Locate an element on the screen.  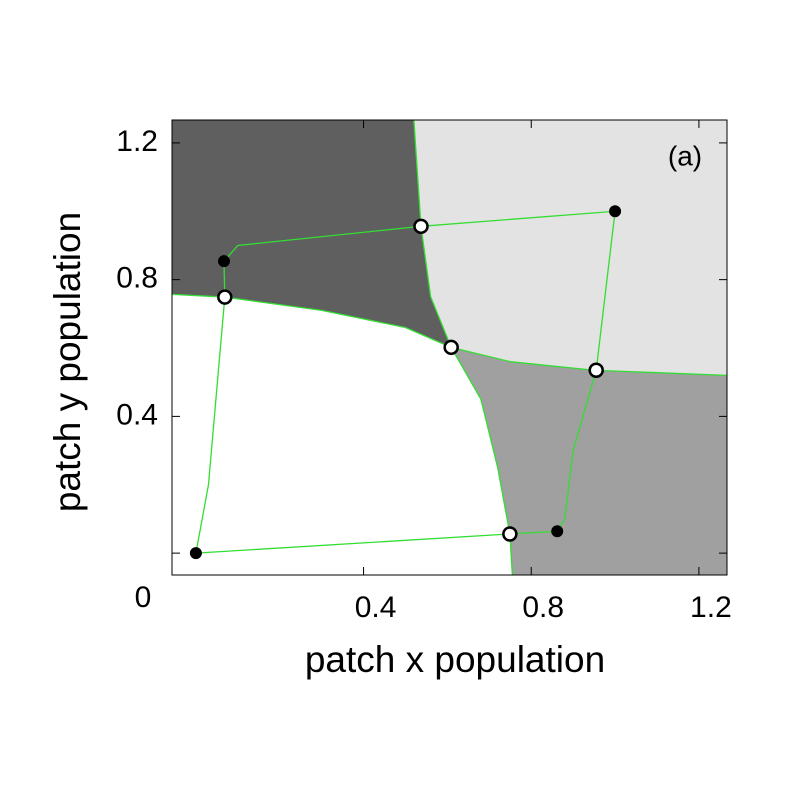
y-tick-label: 0.4 is located at coordinates (137, 414).